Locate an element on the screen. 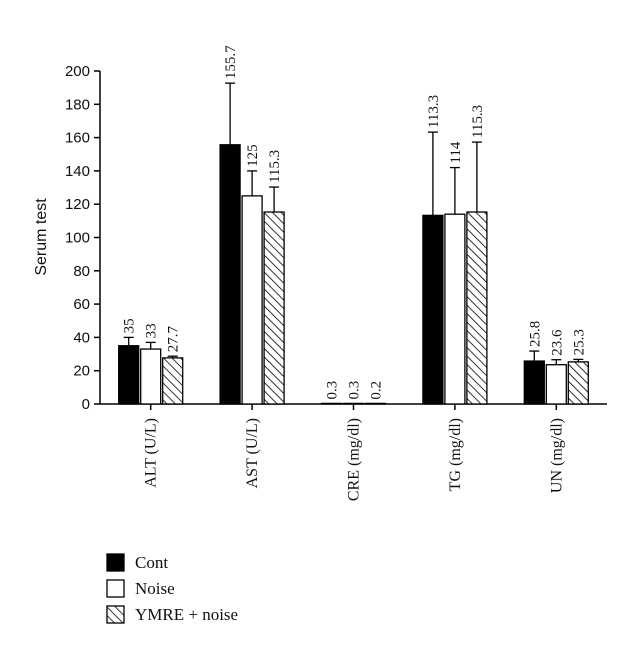 The width and height of the screenshot is (643, 660). category-label: CRE (mg/dl) is located at coordinates (354, 459).